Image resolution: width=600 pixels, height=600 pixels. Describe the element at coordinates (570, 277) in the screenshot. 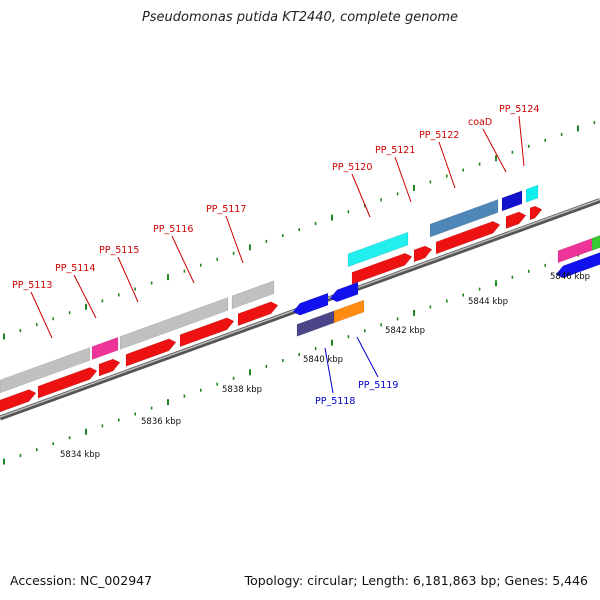

I see `scale-label-5846: 5846 kbp` at that location.